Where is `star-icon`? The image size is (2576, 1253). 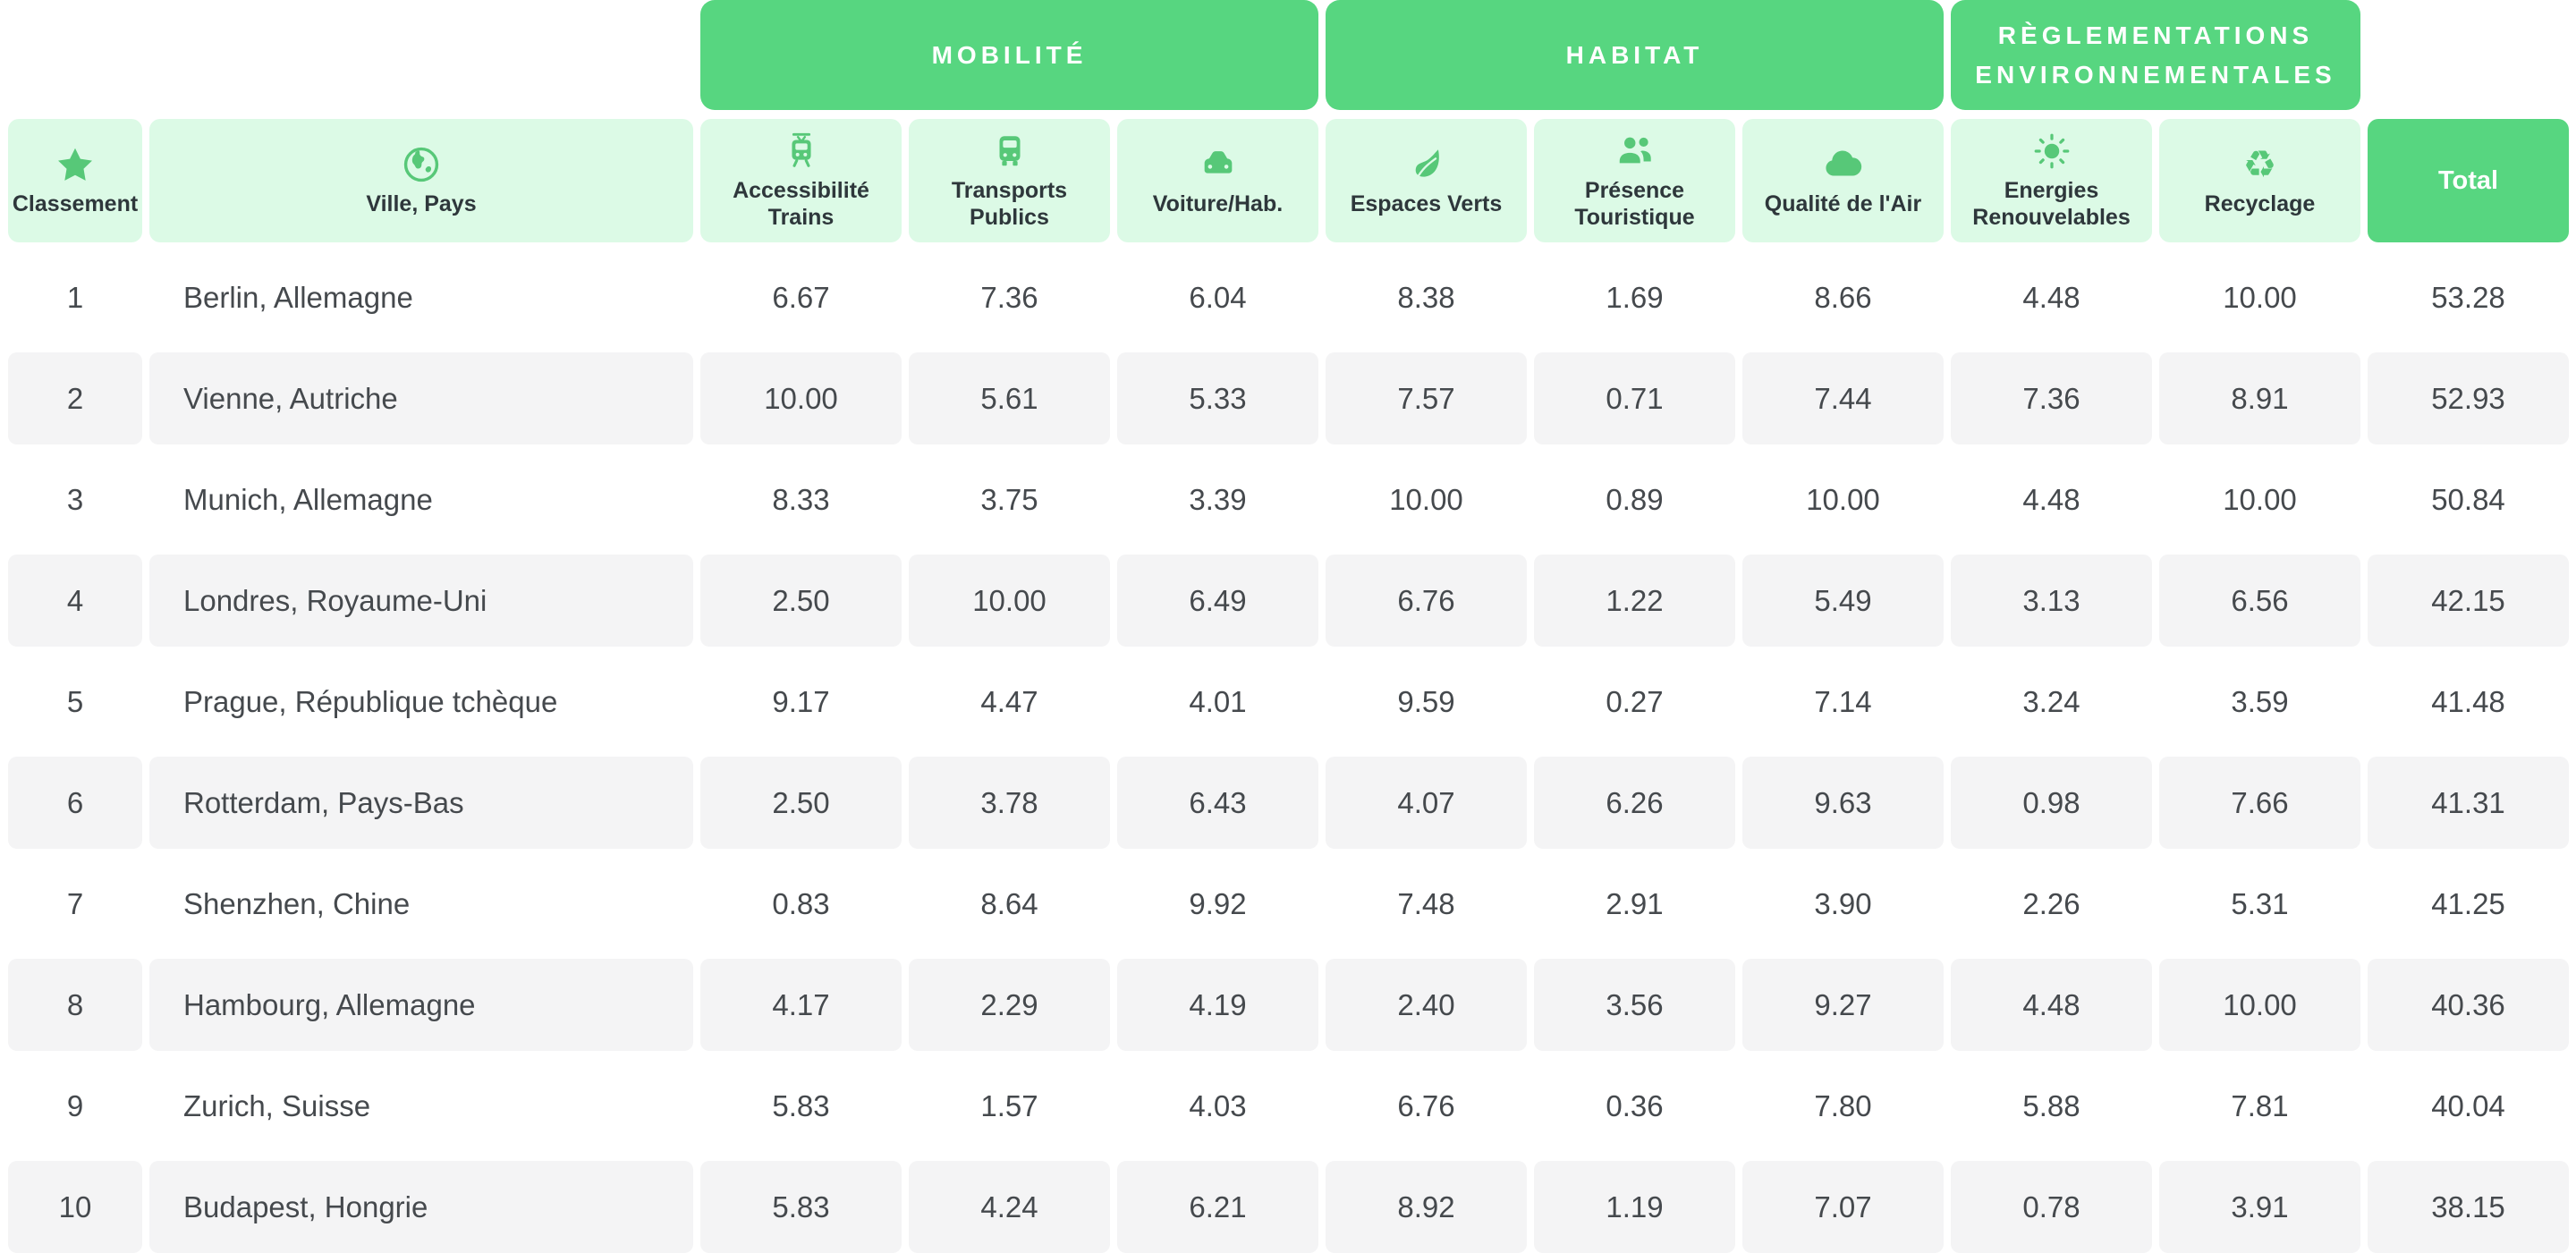
star-icon is located at coordinates (75, 164).